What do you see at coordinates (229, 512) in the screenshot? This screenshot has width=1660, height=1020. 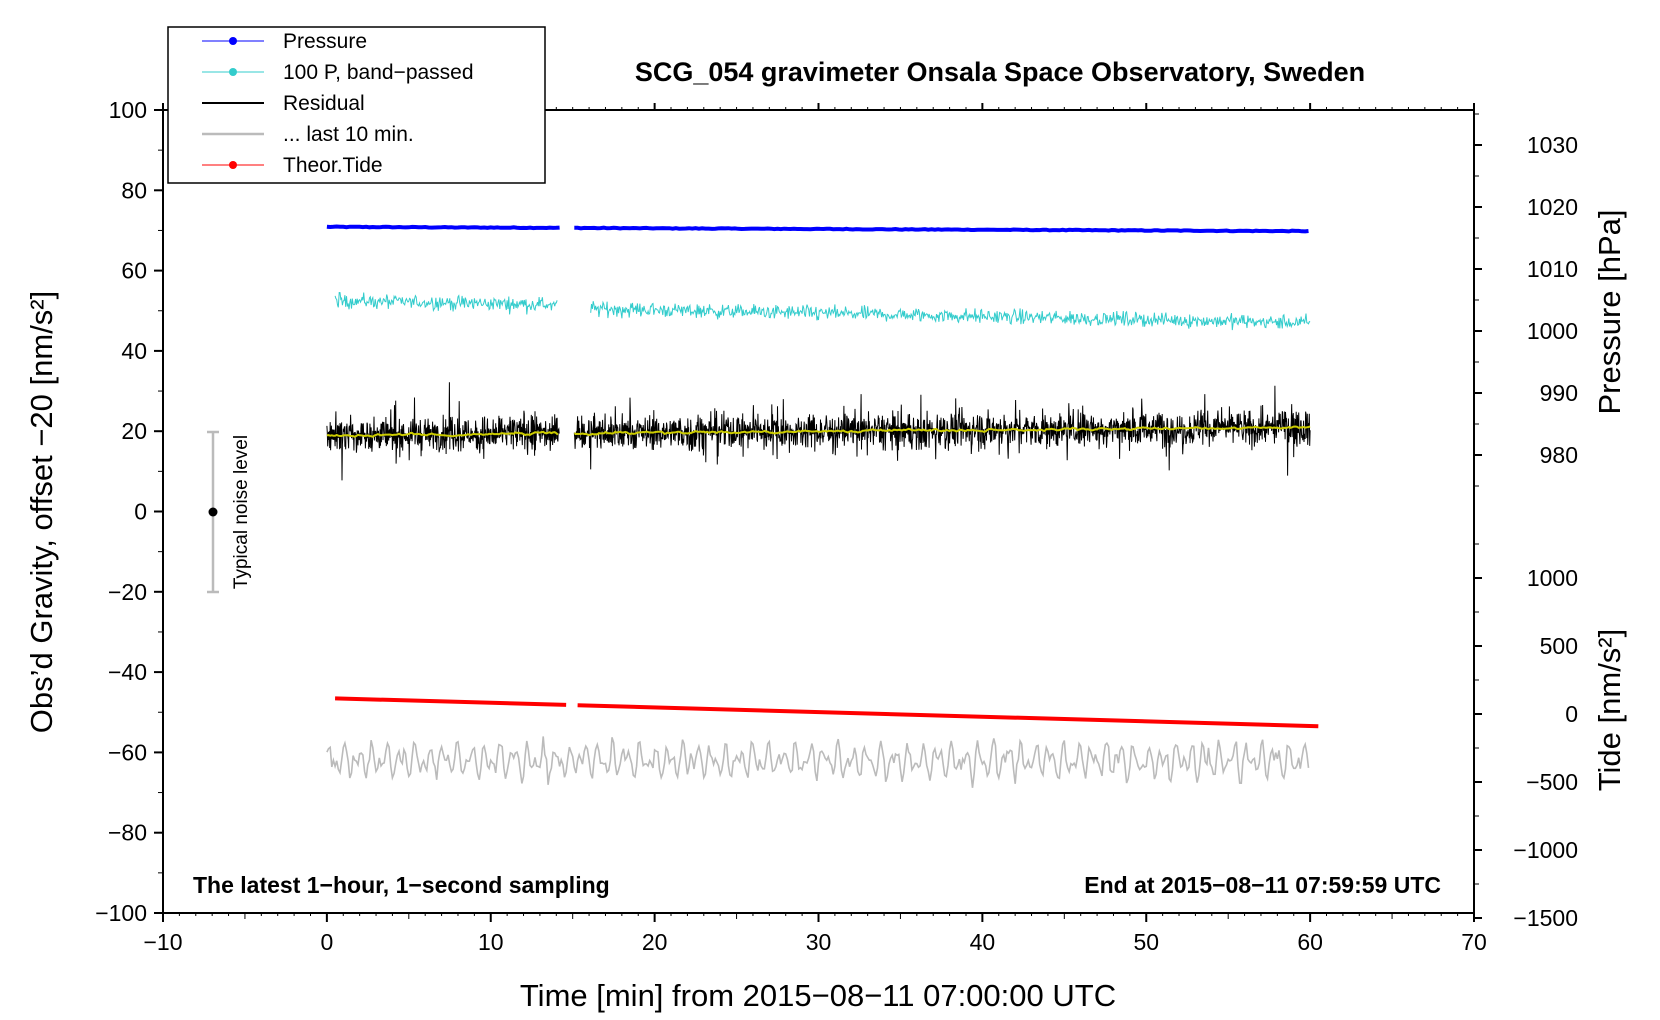 I see `noise-level-indicator: Typical noise level` at bounding box center [229, 512].